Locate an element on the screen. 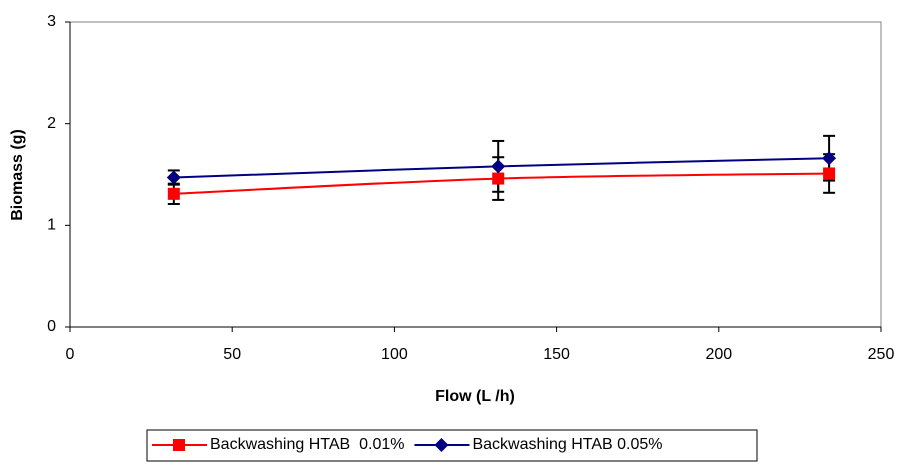 The image size is (902, 465). y-tick-label: 0 is located at coordinates (51, 326).